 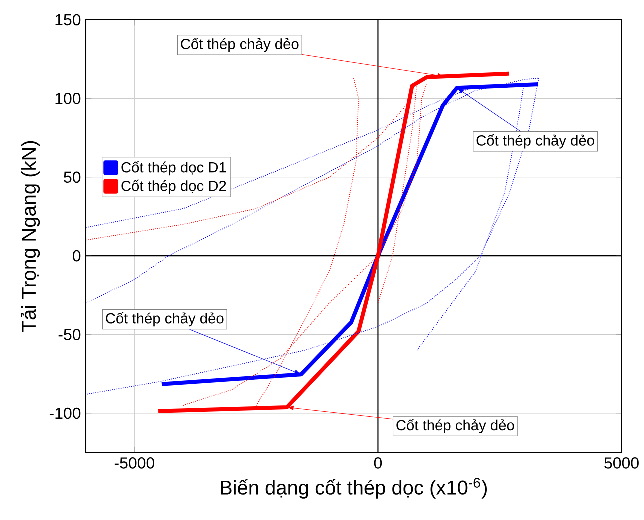 I want to click on y-axis-title: Tải Trọng Ngang (kN), so click(x=30, y=236).